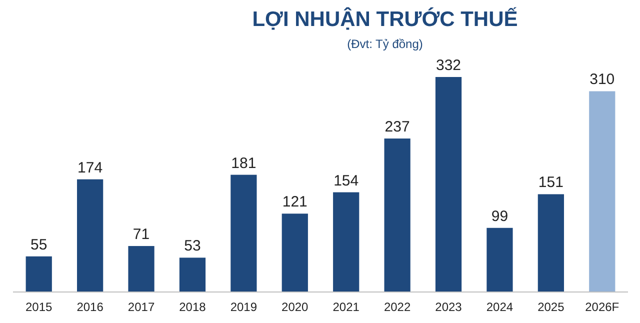  Describe the element at coordinates (551, 183) in the screenshot. I see `data-label: 151` at that location.